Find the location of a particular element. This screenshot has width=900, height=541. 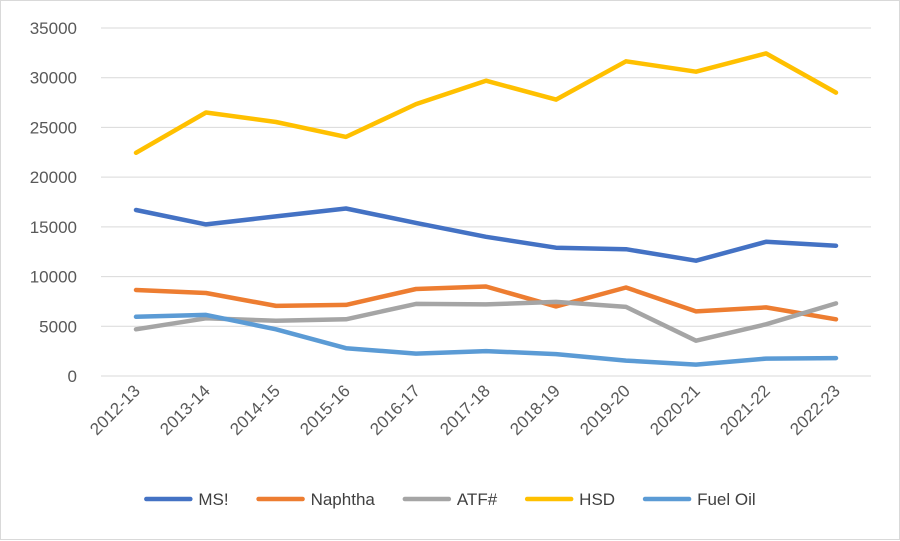

legend: MS! Naphtha ATF# HSD Fuel Oil is located at coordinates (450, 499).